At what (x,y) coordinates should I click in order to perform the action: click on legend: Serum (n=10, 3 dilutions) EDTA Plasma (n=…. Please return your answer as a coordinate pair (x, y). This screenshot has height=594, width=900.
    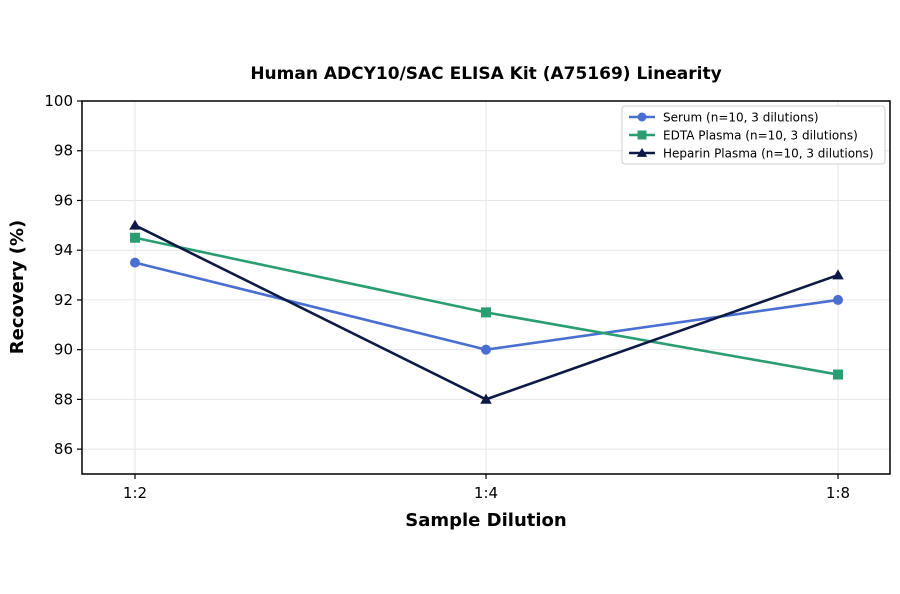
    Looking at the image, I should click on (753, 135).